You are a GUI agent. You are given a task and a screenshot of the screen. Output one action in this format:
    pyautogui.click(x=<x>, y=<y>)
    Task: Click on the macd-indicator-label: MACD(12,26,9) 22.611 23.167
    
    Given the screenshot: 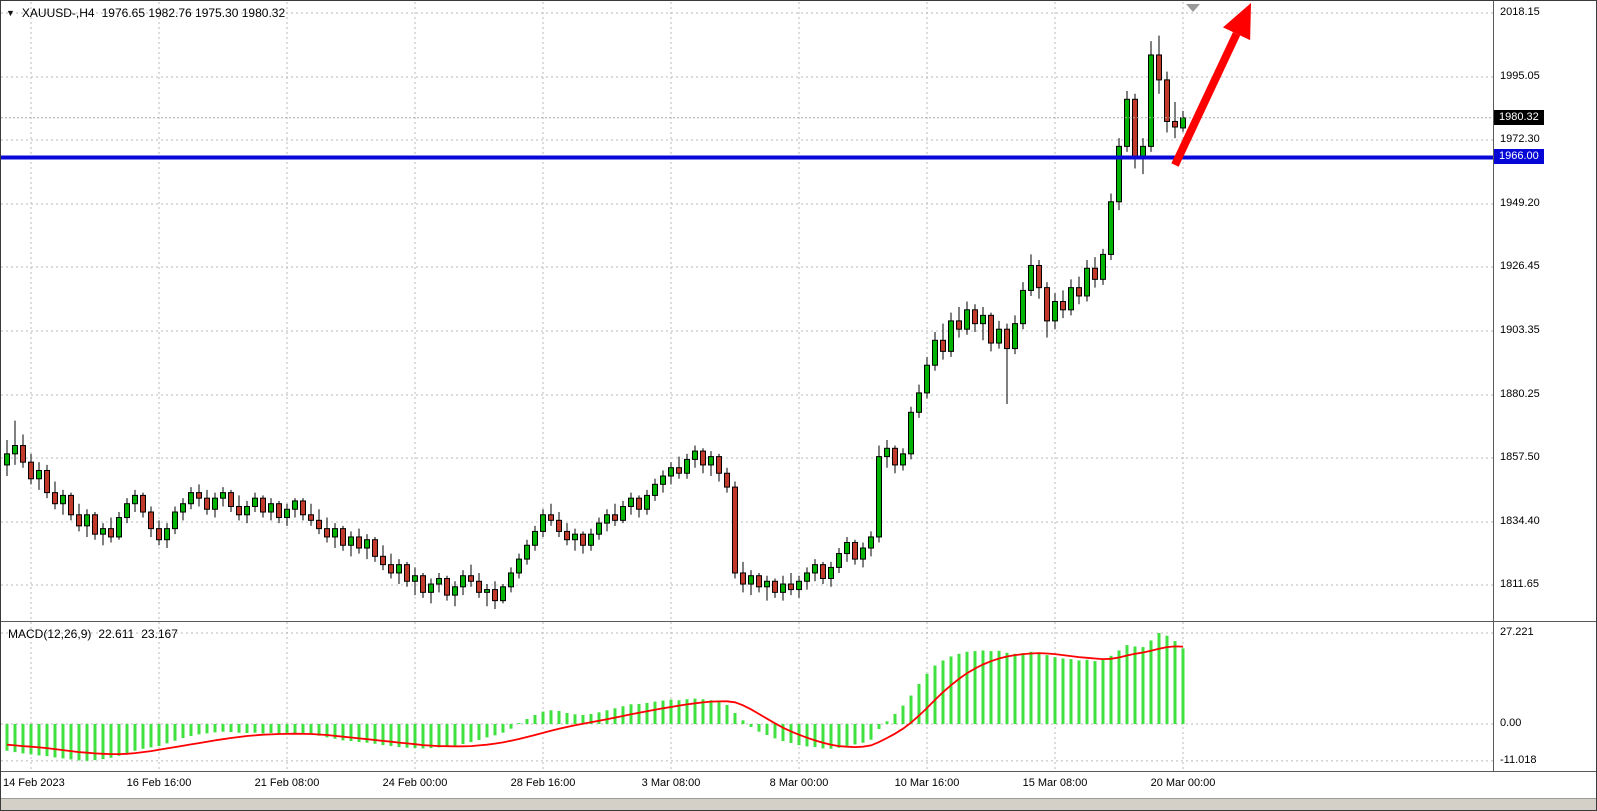 What is the action you would take?
    pyautogui.click(x=93, y=634)
    